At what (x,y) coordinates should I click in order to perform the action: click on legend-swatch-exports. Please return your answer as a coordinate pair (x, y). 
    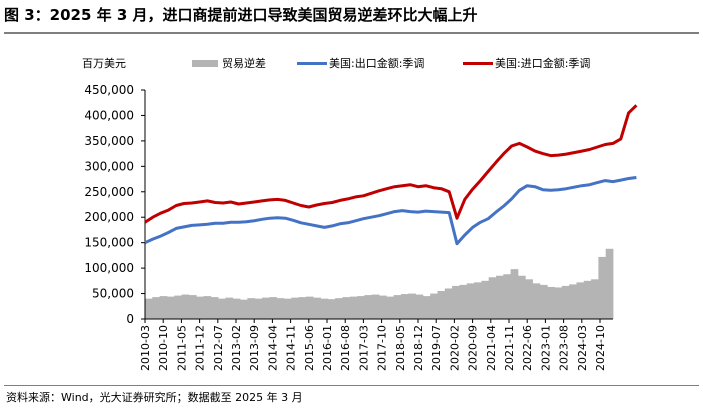
    Looking at the image, I should click on (312, 63).